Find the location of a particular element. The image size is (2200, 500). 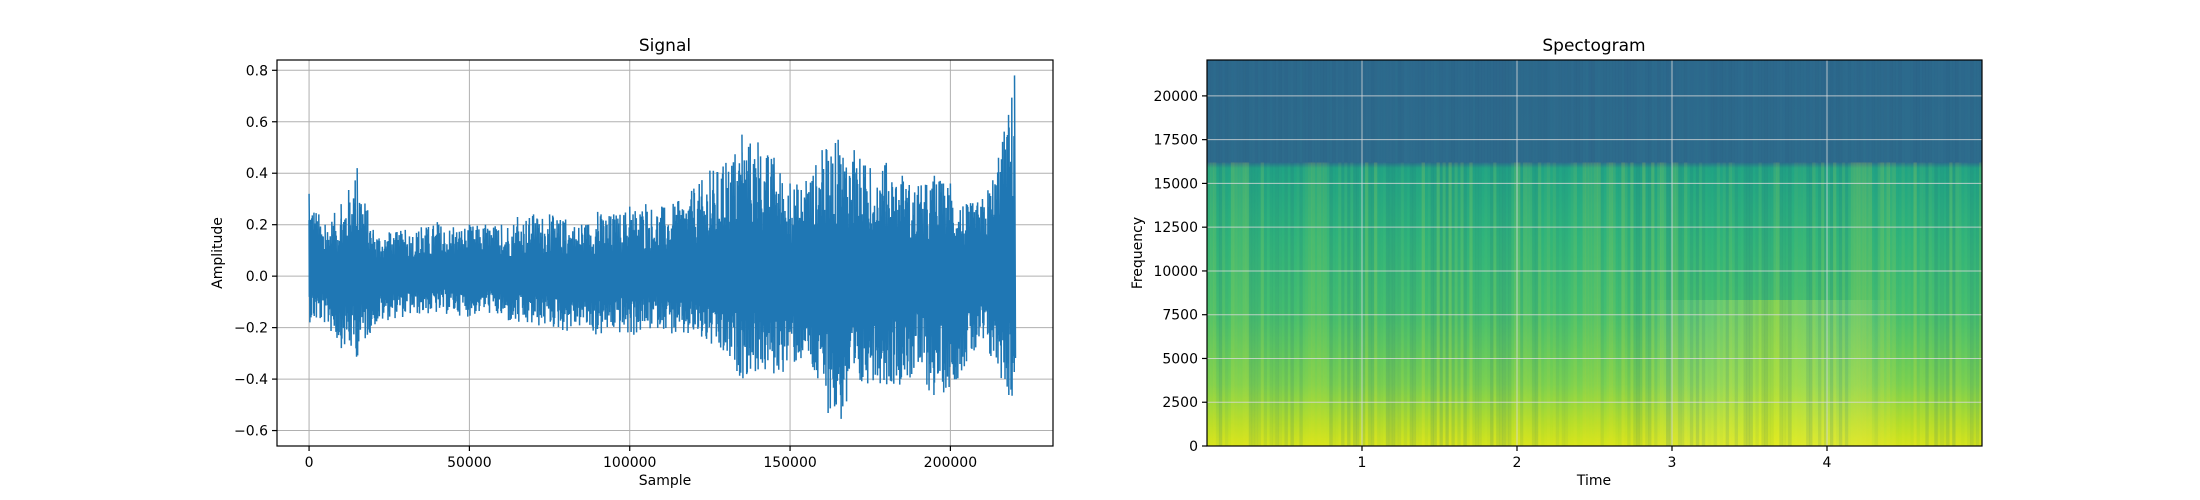

signal-y-tick-label: 0.4 is located at coordinates (257, 174).